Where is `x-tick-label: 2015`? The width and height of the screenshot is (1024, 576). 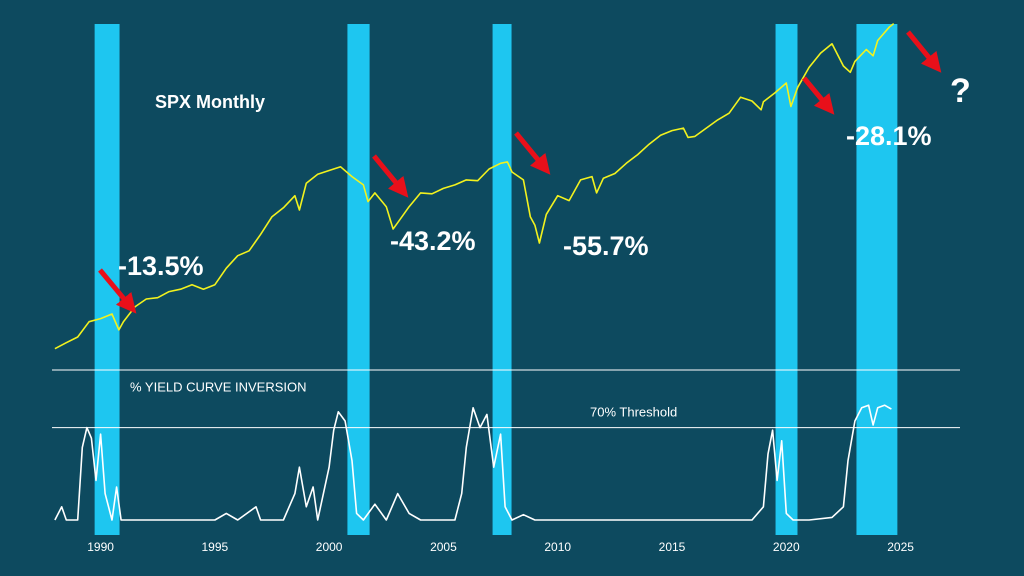
x-tick-label: 2015 is located at coordinates (672, 547).